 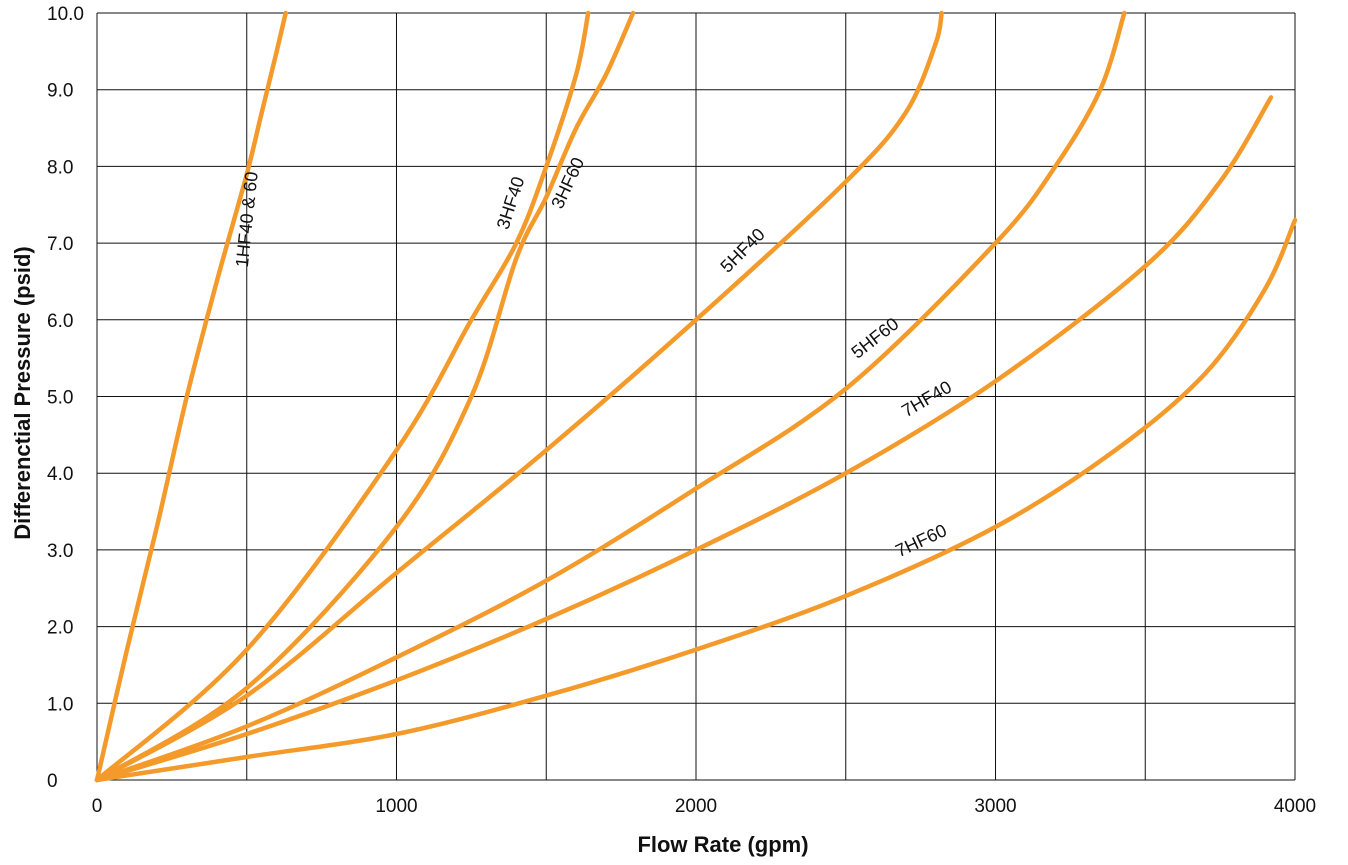 What do you see at coordinates (65, 14) in the screenshot?
I see `y-tick-label: 10.0` at bounding box center [65, 14].